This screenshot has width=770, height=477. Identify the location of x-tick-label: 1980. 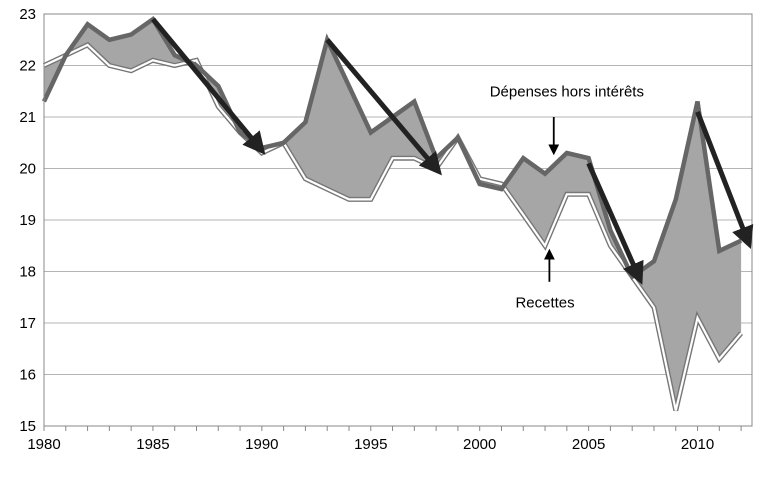
(43, 444).